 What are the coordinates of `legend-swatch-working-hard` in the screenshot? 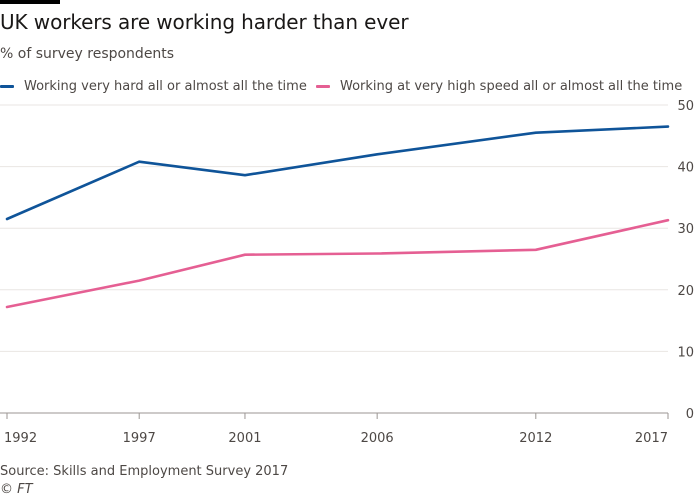 It's located at (7, 86).